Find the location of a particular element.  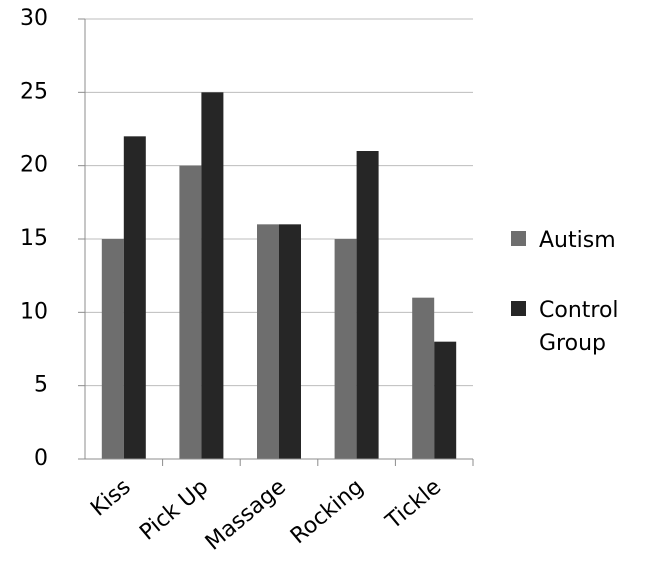

legend: Autism Control Group is located at coordinates (565, 292).